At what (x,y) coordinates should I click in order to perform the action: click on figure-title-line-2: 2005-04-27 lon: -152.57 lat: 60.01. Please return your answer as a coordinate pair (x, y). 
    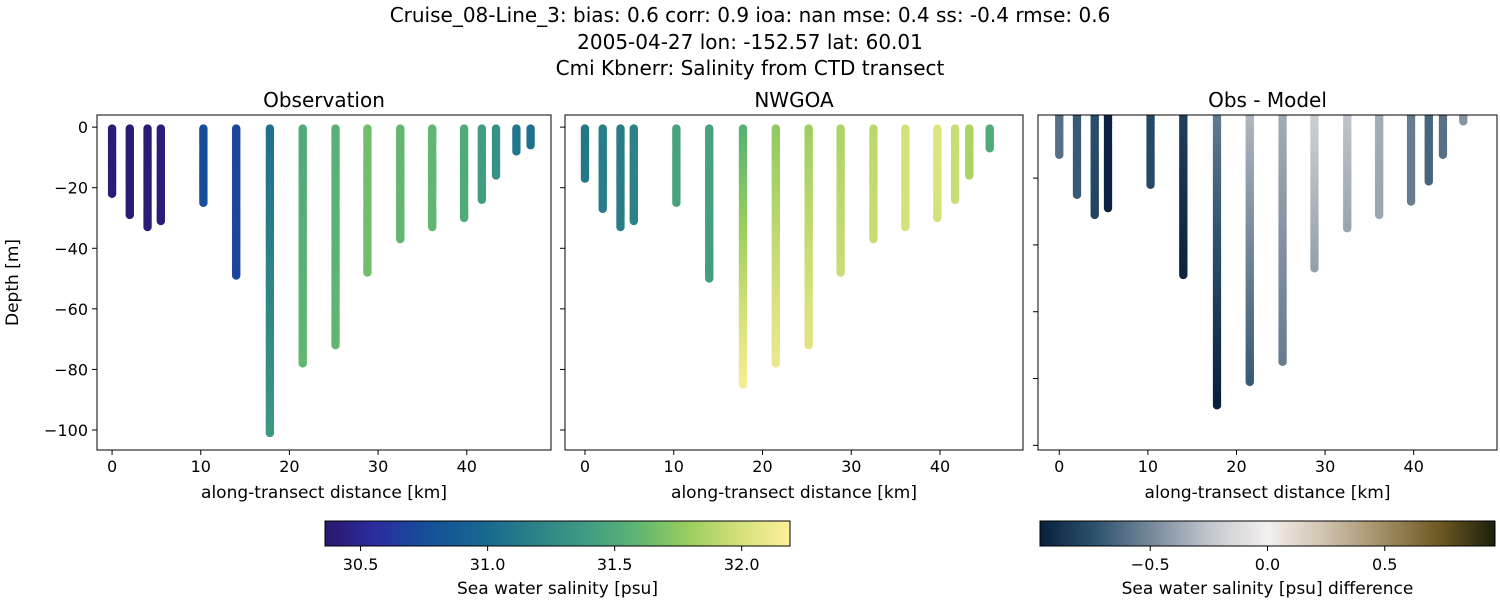
    Looking at the image, I should click on (750, 42).